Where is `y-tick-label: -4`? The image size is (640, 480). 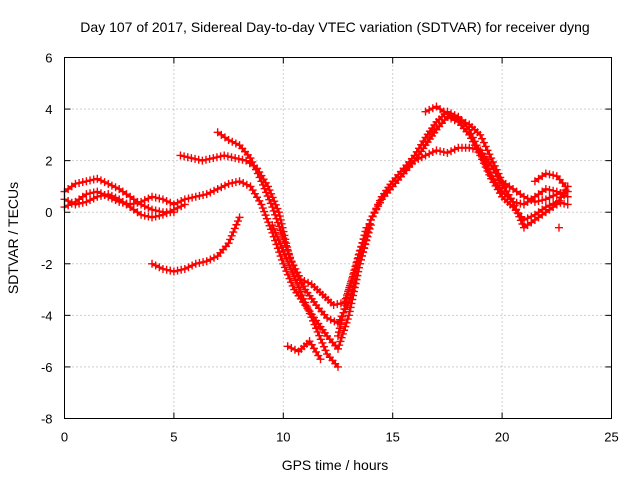 y-tick-label: -4 is located at coordinates (47, 315).